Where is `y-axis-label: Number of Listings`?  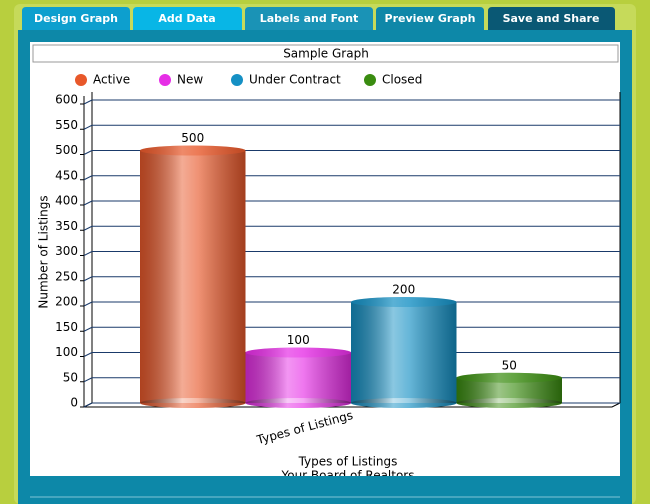 y-axis-label: Number of Listings is located at coordinates (44, 251).